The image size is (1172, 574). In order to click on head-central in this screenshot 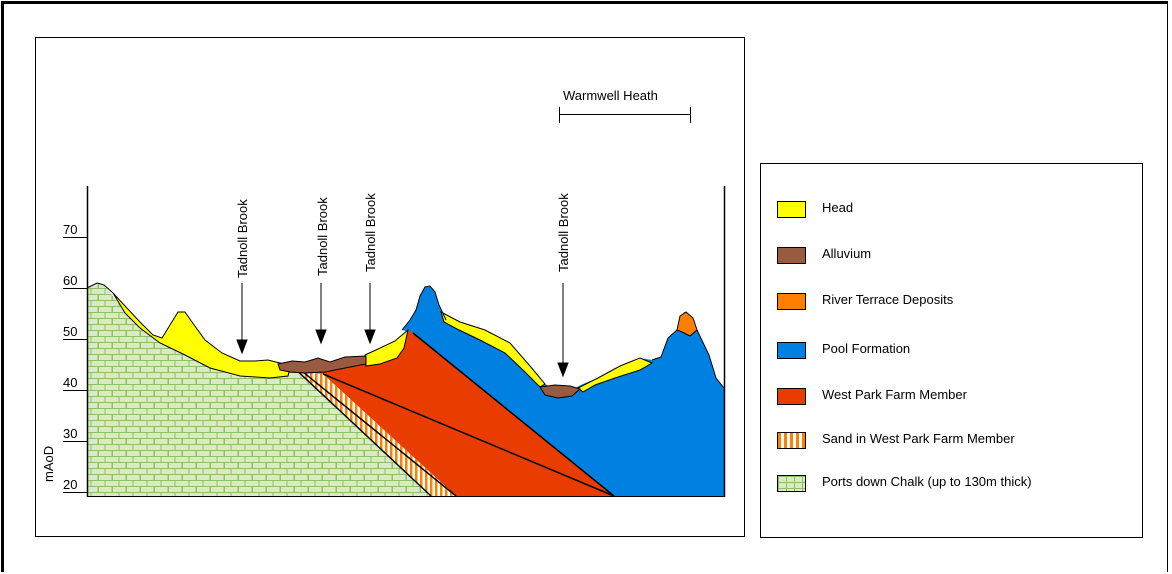, I will do `click(386, 347)`.